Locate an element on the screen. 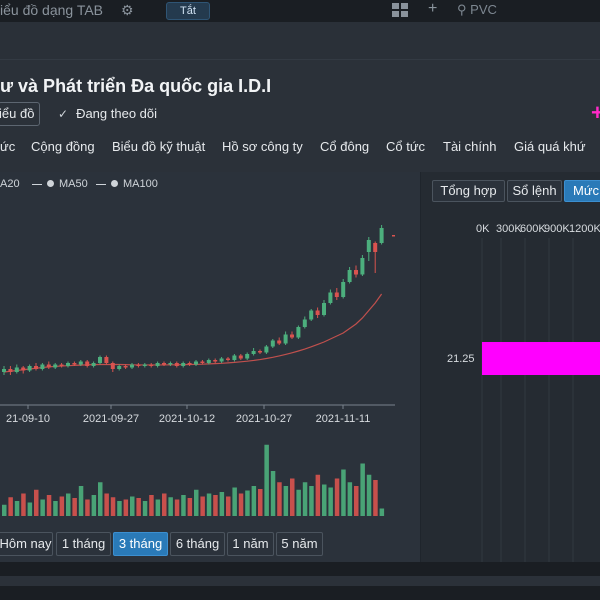 Image resolution: width=600 pixels, height=600 pixels. tab-technical-chart: Biểu đồ kỹ thuật is located at coordinates (159, 146).